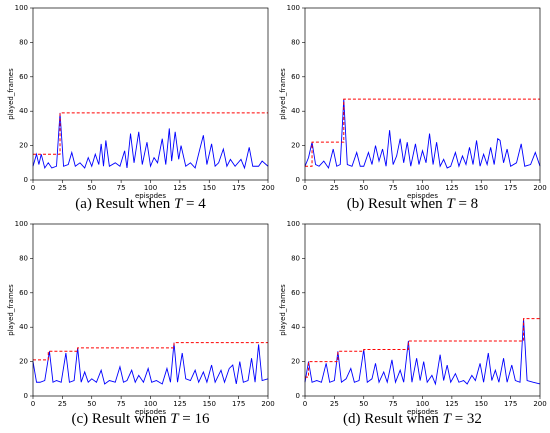  I want to click on caption-text: (c) Result when, so click(118, 419).